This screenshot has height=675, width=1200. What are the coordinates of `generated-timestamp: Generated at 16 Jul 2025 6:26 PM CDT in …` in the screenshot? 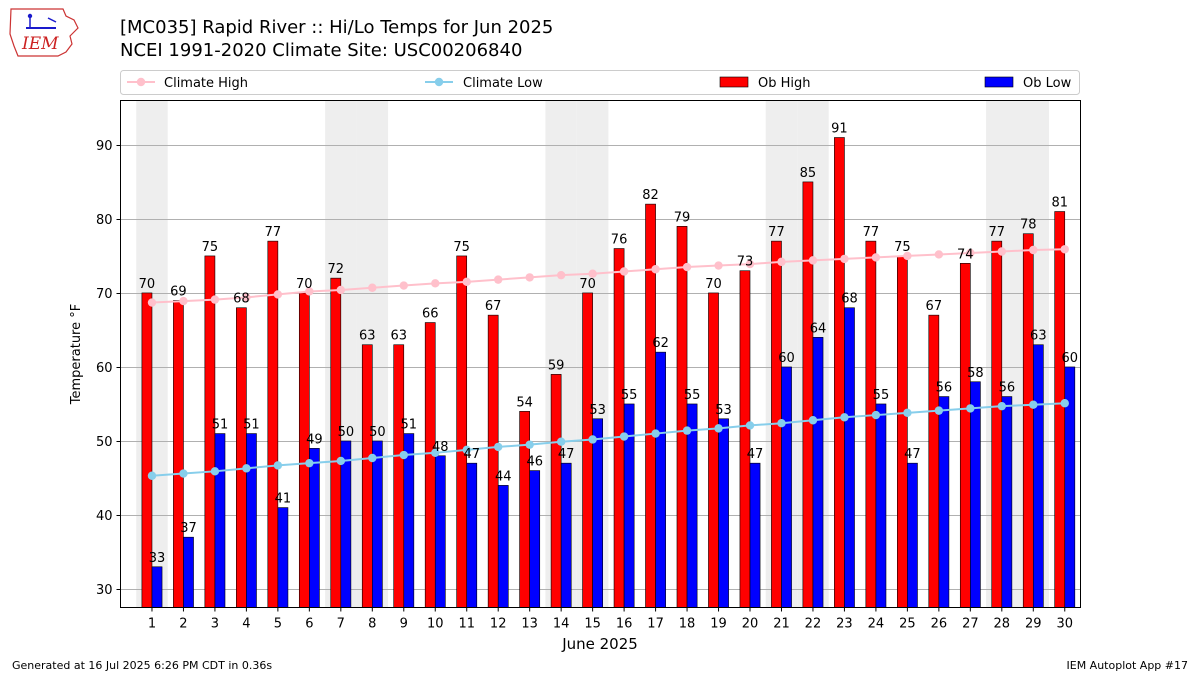 It's located at (142, 665).